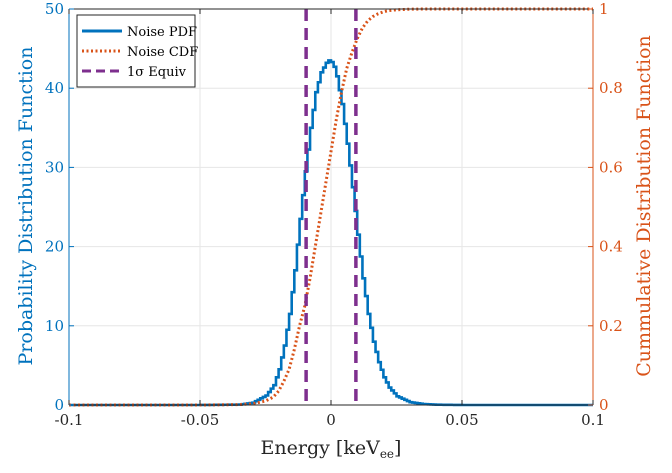 The width and height of the screenshot is (672, 473). I want to click on x-tick-label: 0.1, so click(593, 420).